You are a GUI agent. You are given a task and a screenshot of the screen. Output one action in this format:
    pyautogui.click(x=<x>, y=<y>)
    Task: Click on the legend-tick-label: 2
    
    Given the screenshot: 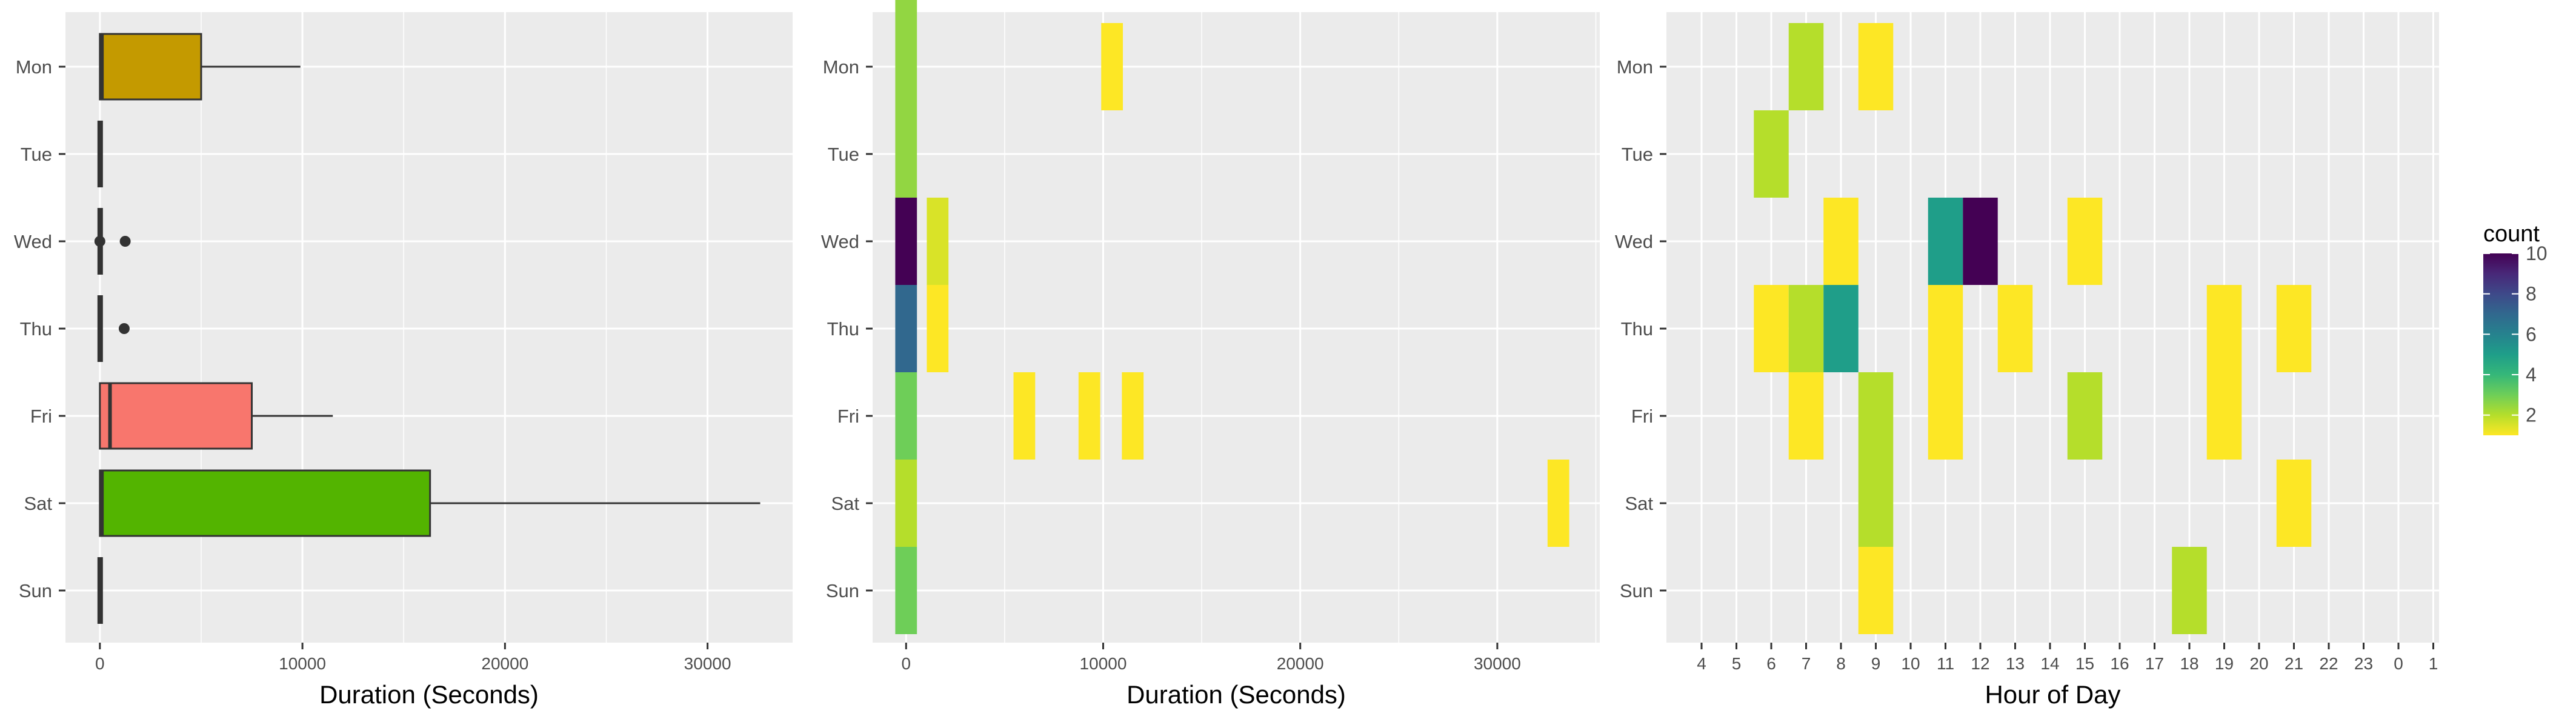 What is the action you would take?
    pyautogui.click(x=2531, y=415)
    